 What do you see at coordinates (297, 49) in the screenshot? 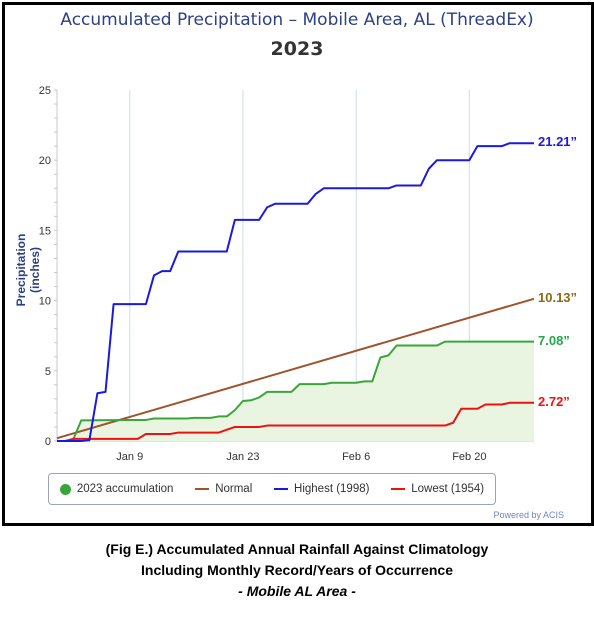
I see `chart-subtitle: 2023` at bounding box center [297, 49].